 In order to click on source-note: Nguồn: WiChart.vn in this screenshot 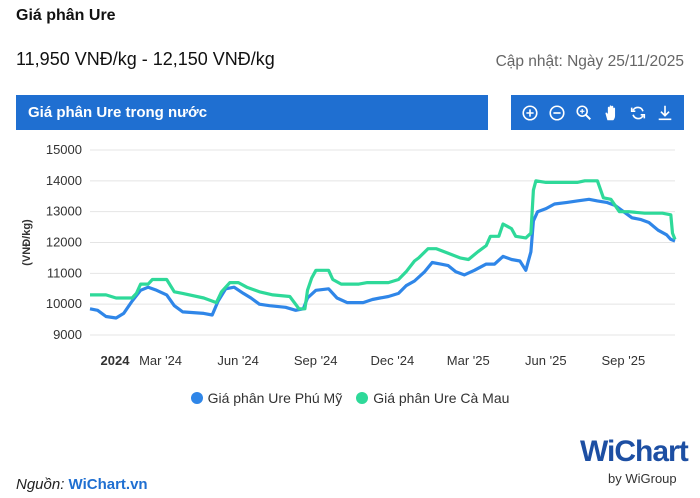, I will do `click(82, 484)`.